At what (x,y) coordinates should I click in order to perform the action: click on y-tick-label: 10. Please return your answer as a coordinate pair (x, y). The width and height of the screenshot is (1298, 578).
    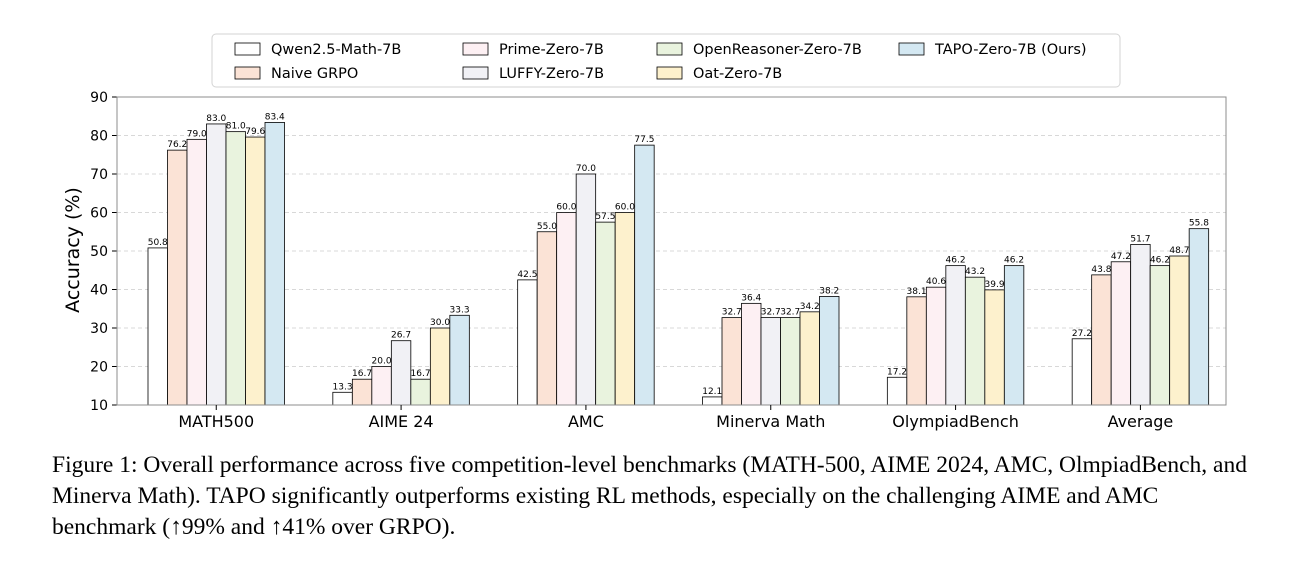
    Looking at the image, I should click on (99, 406).